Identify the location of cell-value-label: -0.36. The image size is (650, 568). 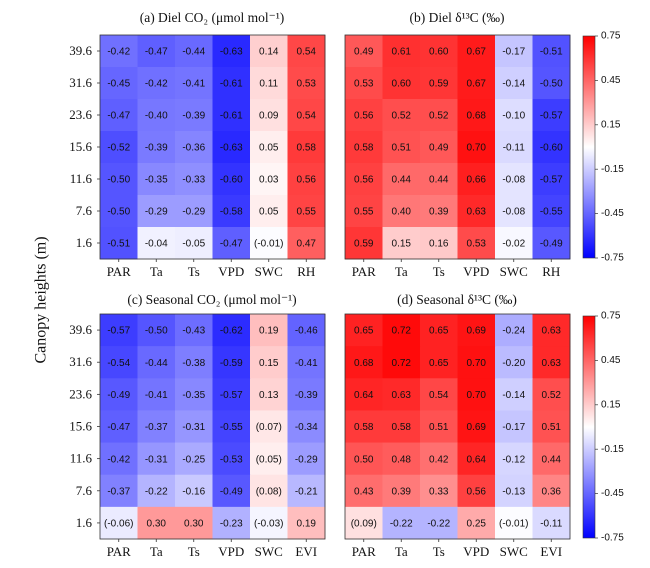
(193, 148).